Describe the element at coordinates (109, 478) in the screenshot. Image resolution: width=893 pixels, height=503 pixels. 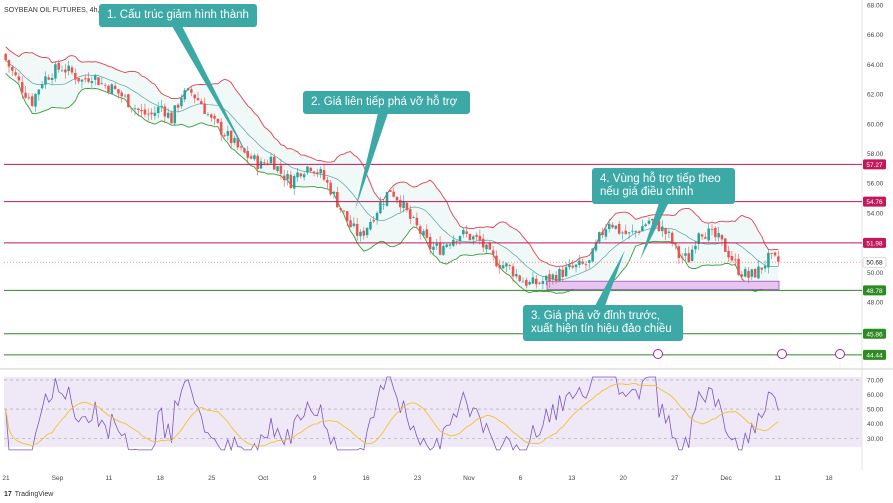
I see `time-tick-label: 11` at that location.